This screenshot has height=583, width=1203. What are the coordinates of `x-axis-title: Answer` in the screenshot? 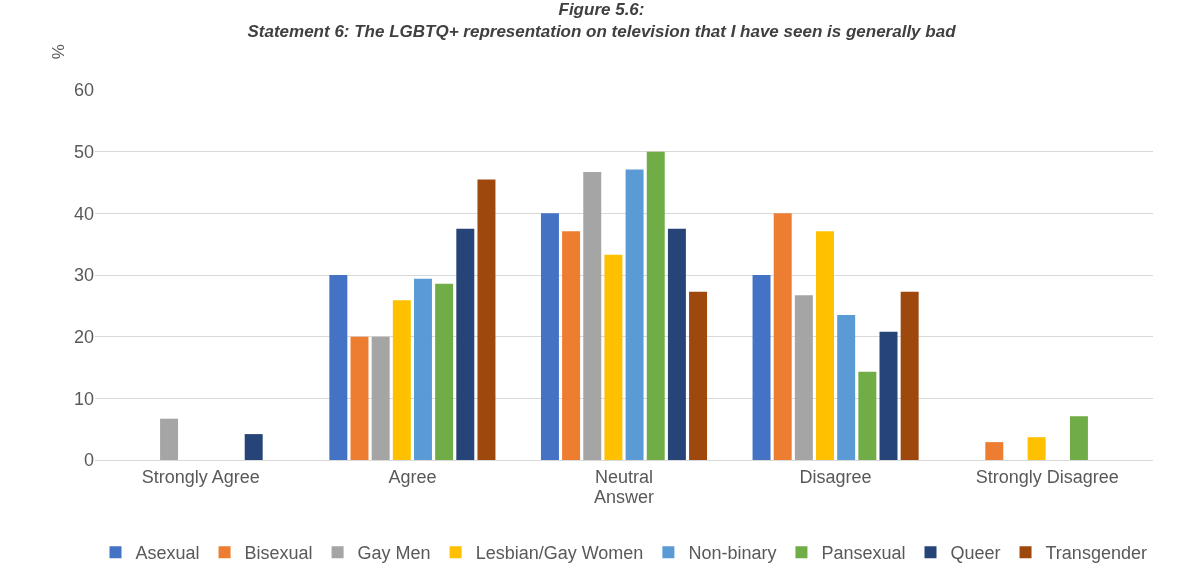 It's located at (624, 496).